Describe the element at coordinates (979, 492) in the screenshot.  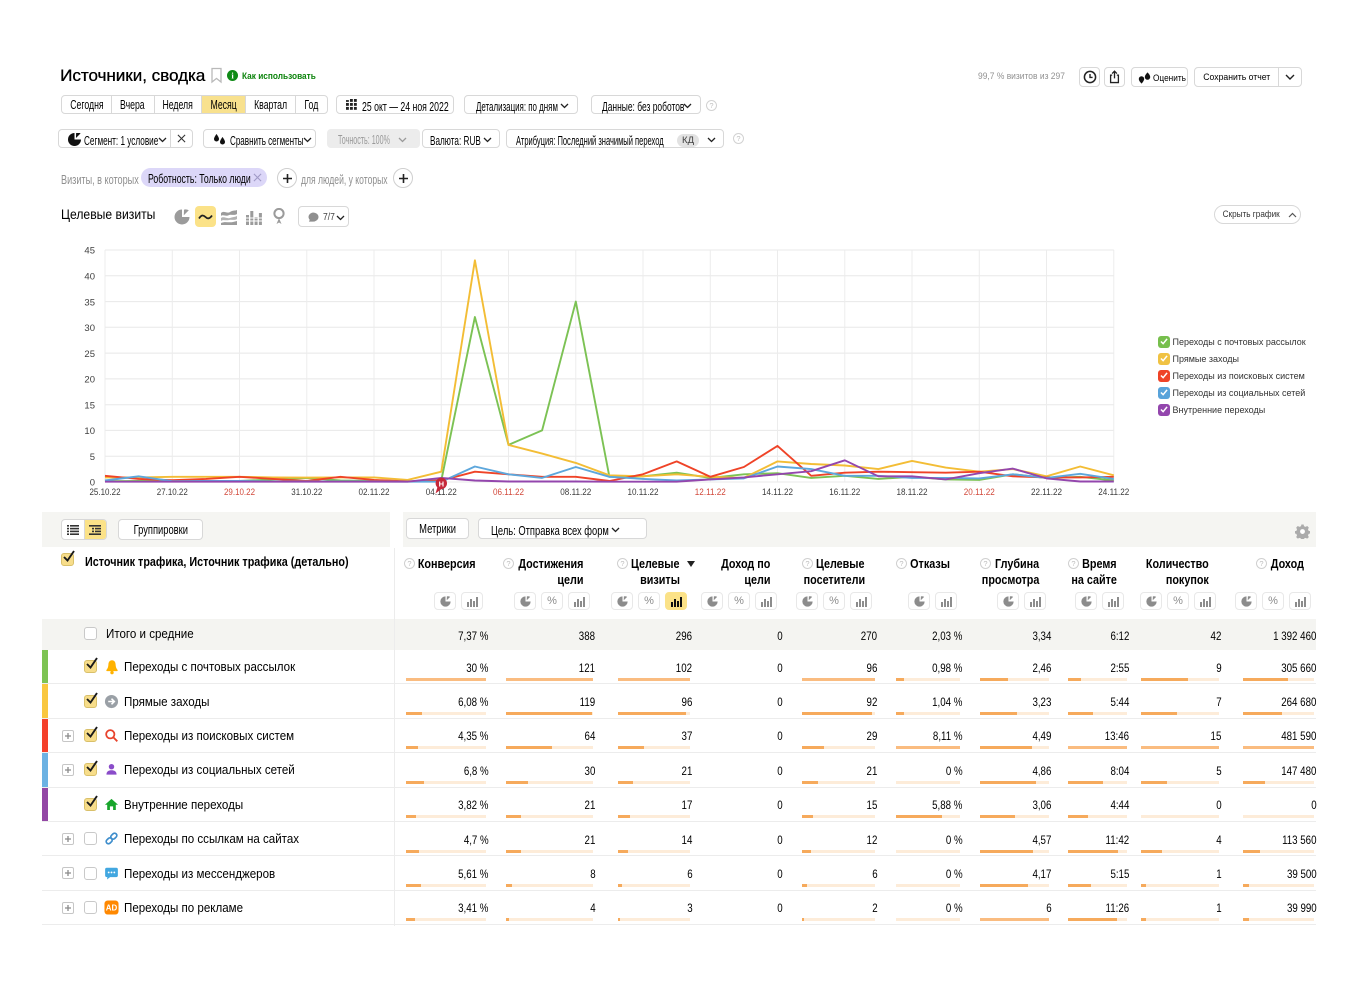
I see `svg-text: 20.11.22` at that location.